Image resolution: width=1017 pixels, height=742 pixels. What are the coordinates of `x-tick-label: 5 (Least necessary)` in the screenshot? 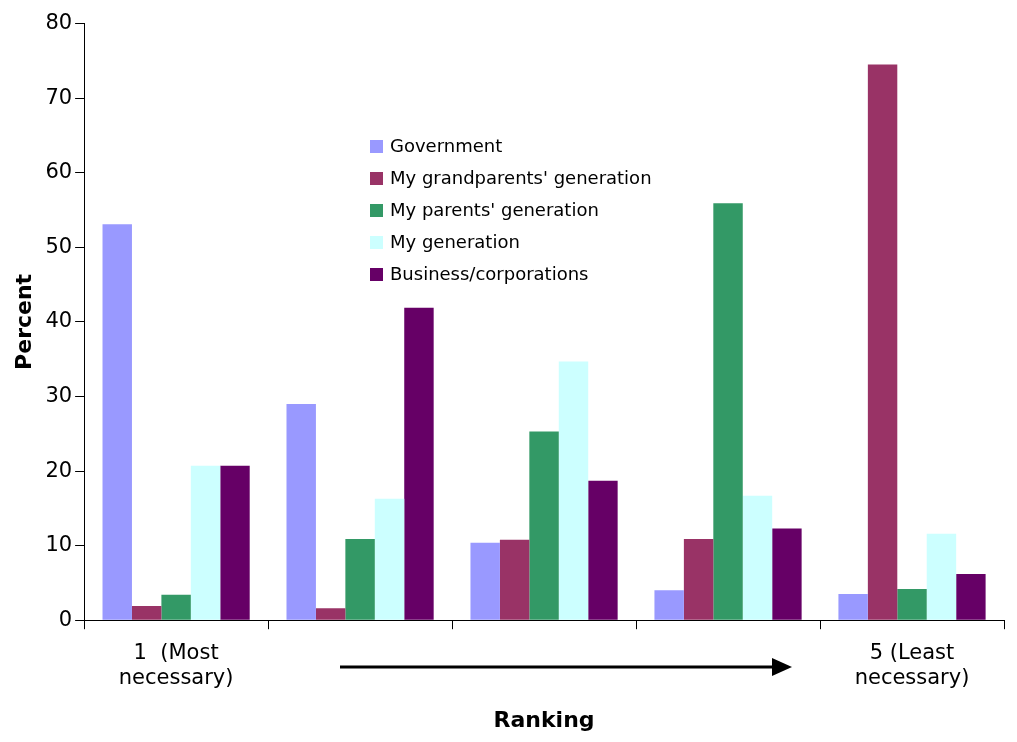 It's located at (912, 665).